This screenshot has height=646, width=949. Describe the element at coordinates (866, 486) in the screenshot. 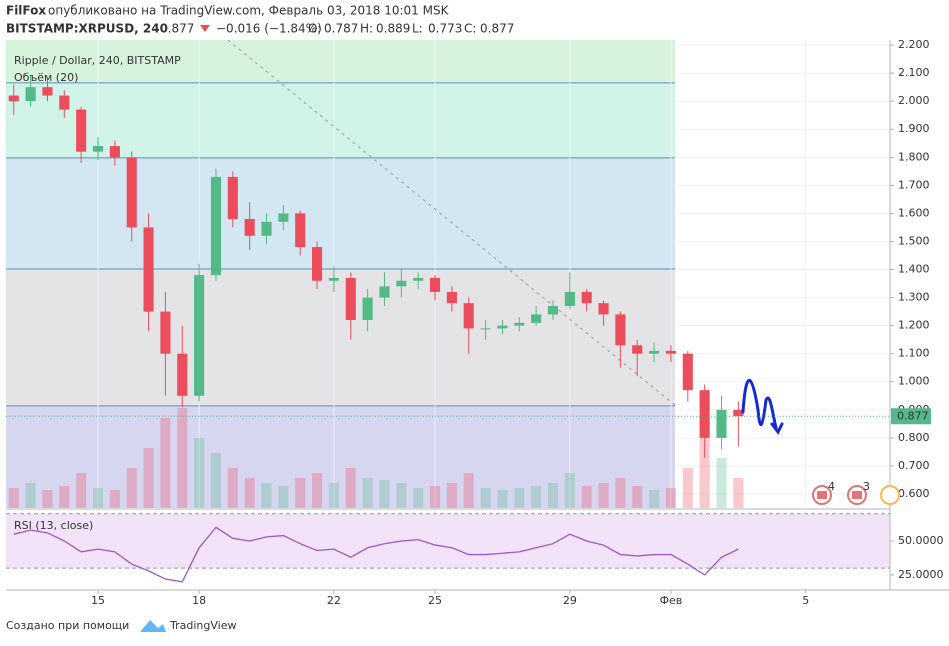

I see `event-count: 3` at that location.